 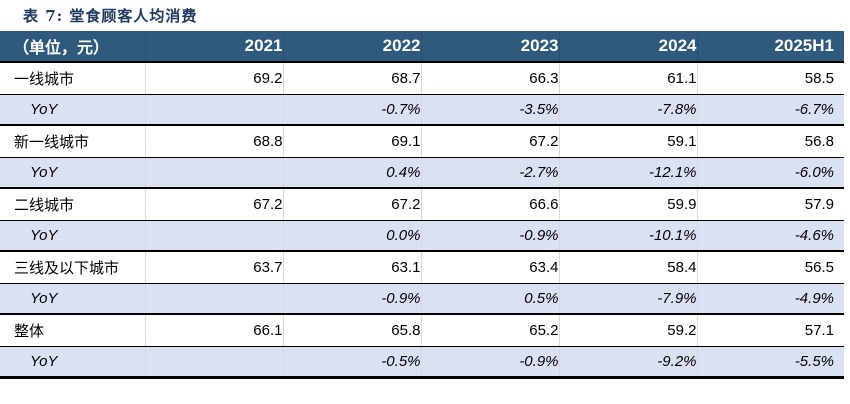 I want to click on cell-yoy: -7.8%, so click(x=627, y=110).